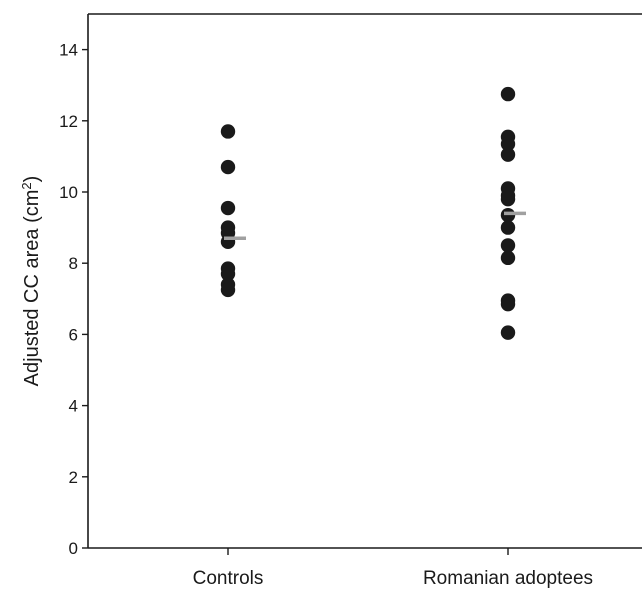  What do you see at coordinates (73, 548) in the screenshot?
I see `y-tick-label: 0` at bounding box center [73, 548].